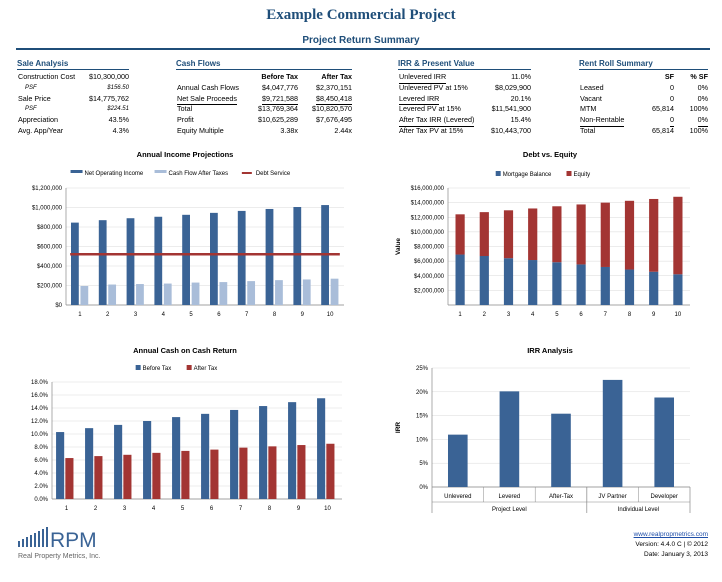 The height and width of the screenshot is (582, 722). Describe the element at coordinates (464, 64) in the screenshot. I see `irr-header: IRR & Present Value` at that location.